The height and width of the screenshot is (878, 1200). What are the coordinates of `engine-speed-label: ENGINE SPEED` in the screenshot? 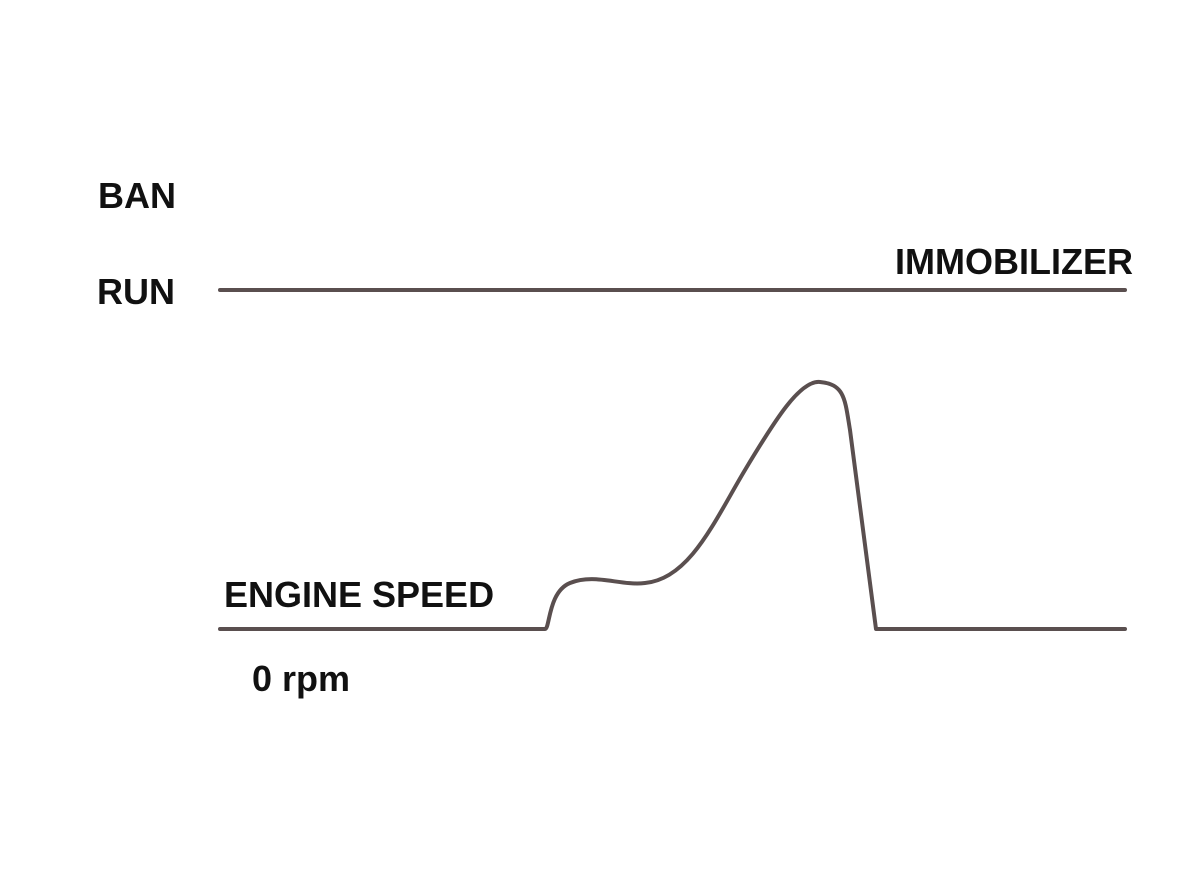 It's located at (359, 594).